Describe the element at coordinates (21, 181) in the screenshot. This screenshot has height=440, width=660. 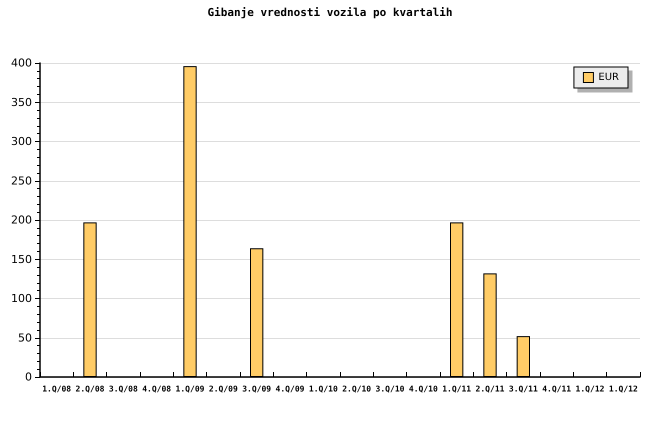
I see `y-tick-label: 250` at that location.